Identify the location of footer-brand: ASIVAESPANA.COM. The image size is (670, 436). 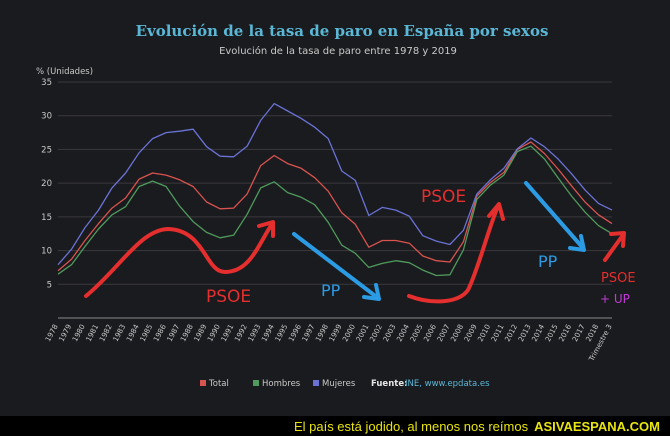
(597, 426).